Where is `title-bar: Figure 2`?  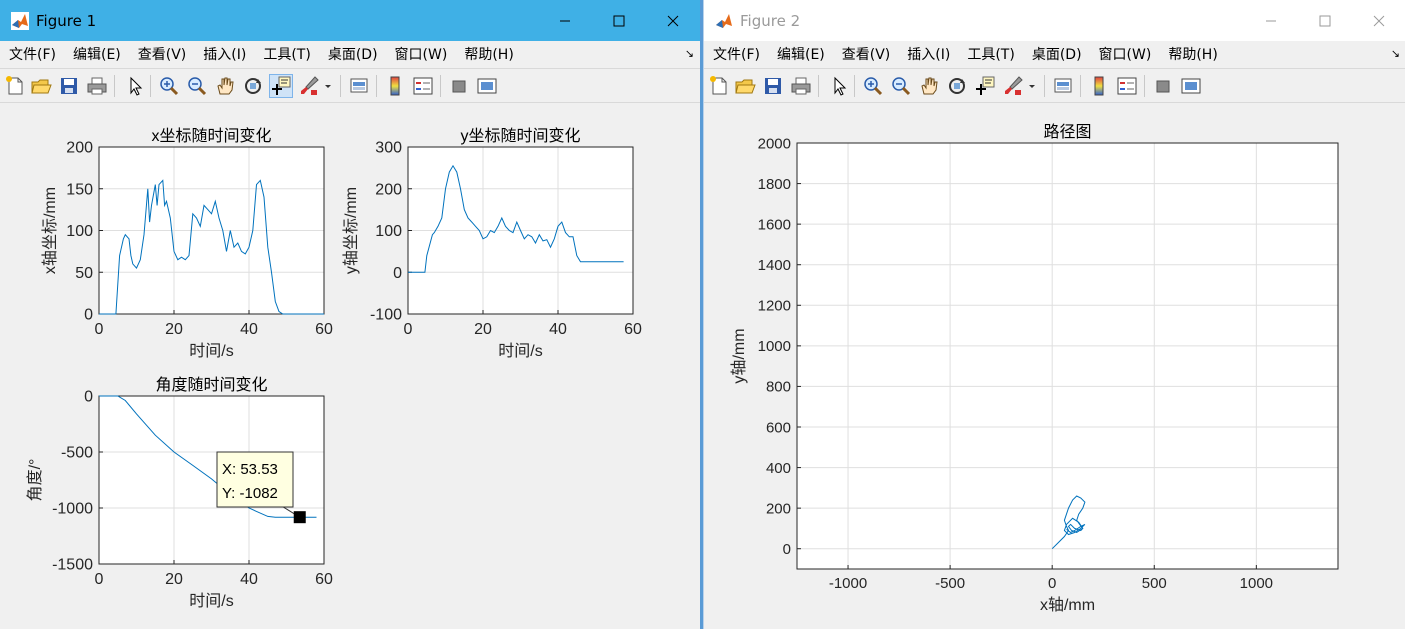 title-bar: Figure 2 is located at coordinates (1054, 20).